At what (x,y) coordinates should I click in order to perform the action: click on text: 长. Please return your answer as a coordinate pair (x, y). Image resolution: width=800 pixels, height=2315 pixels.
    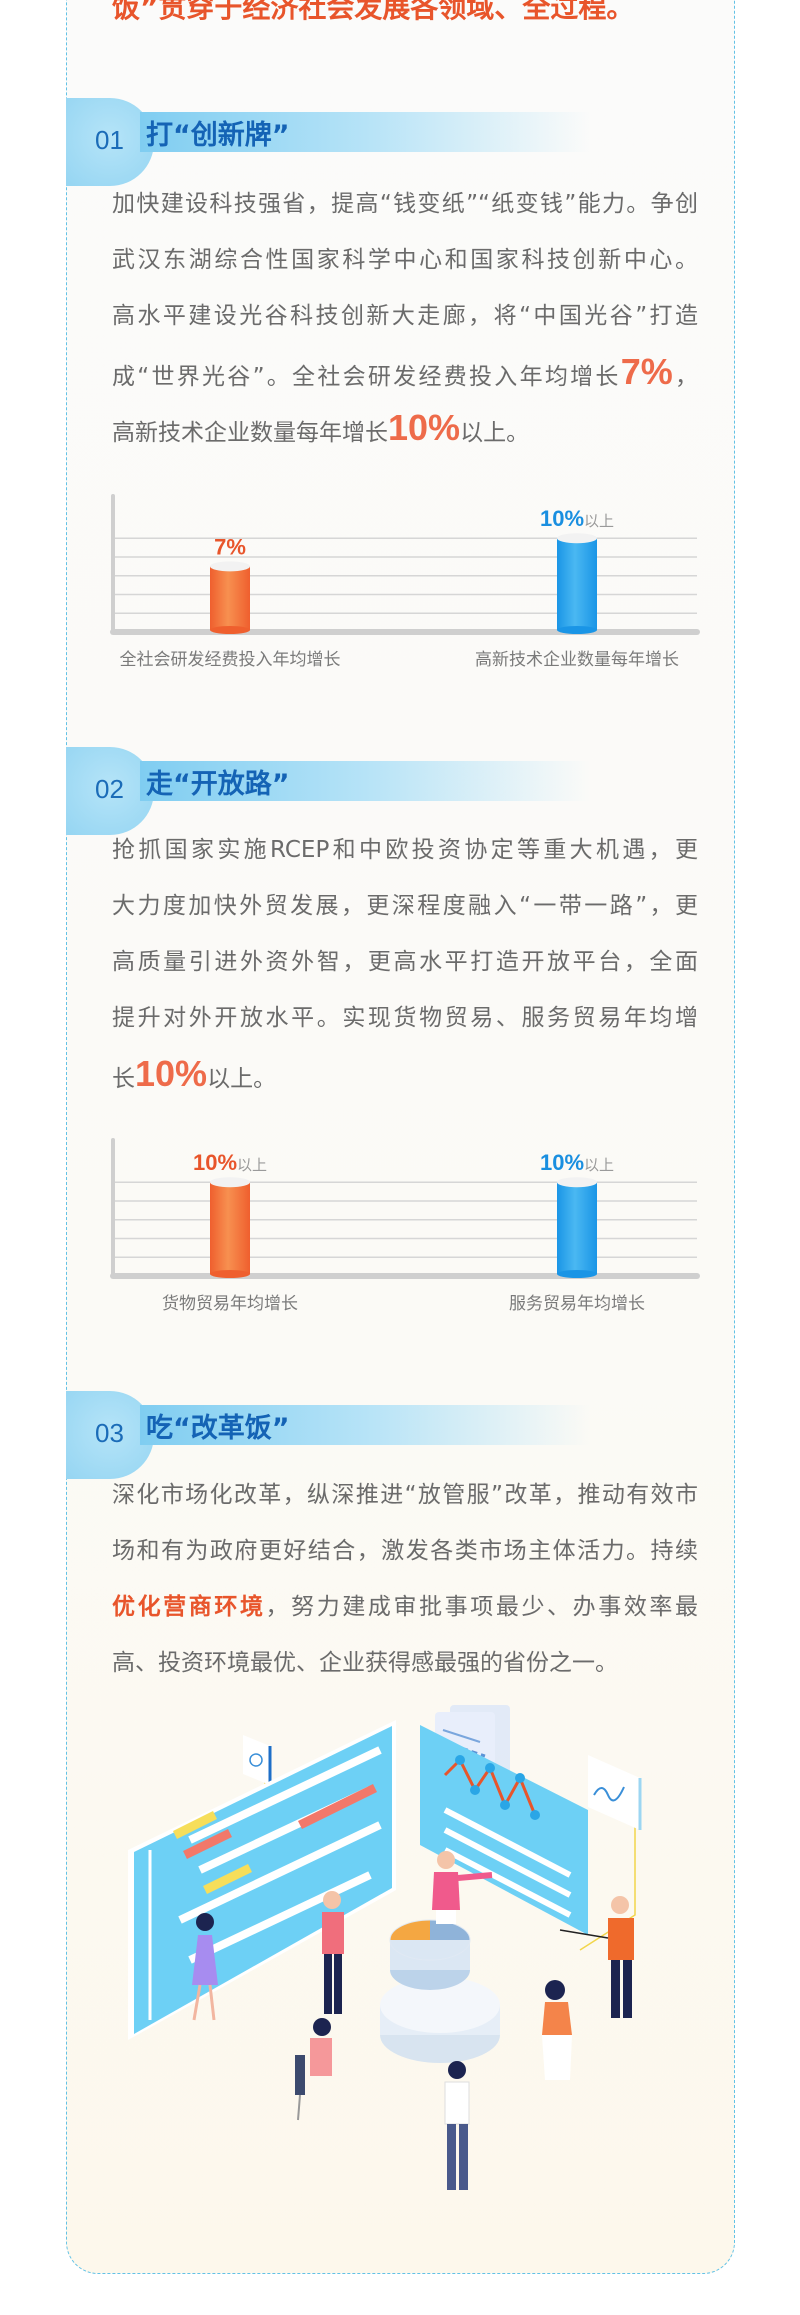
    Looking at the image, I should click on (123, 1079).